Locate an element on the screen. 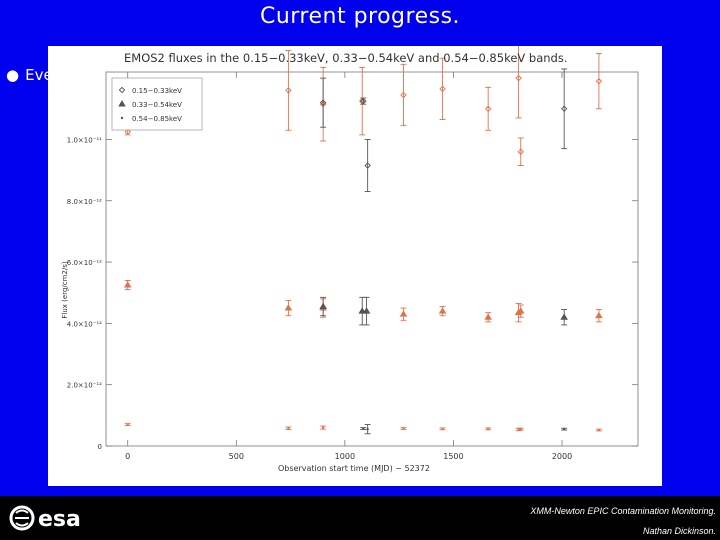  x-axis-label: Observation start time (MJD) − 52372 is located at coordinates (354, 468).